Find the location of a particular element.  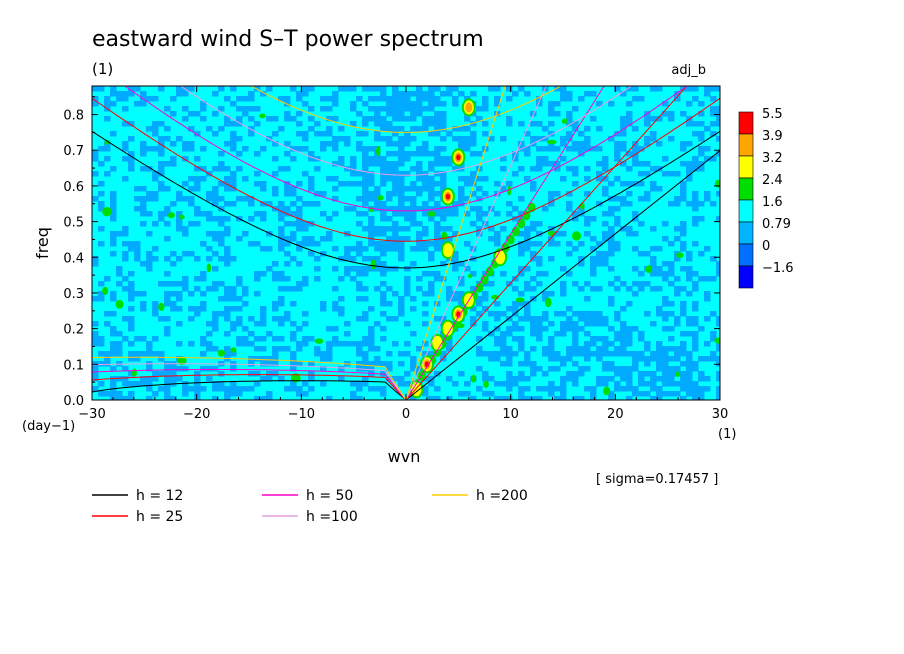

spectral-peak-max is located at coordinates (458, 157).